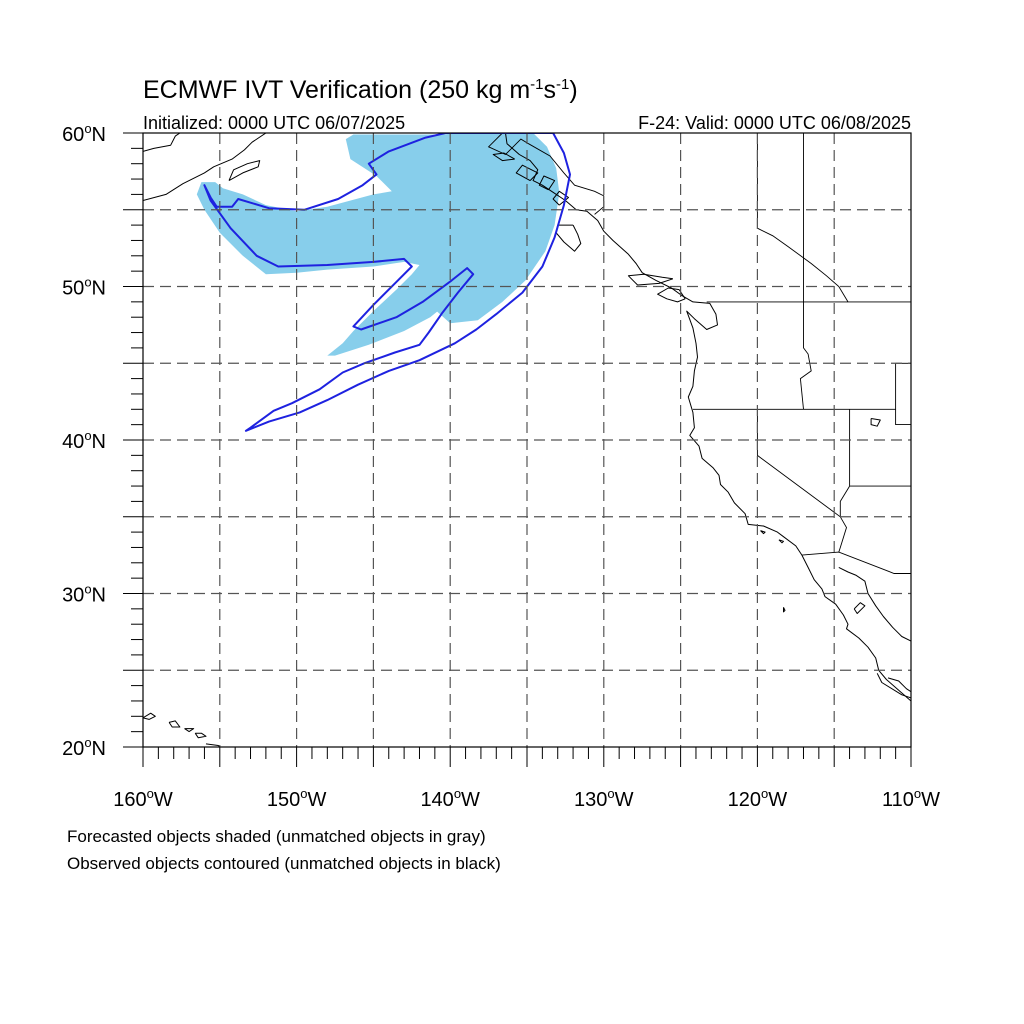 Image resolution: width=1024 pixels, height=1024 pixels. Describe the element at coordinates (774, 123) in the screenshot. I see `valid-label: F-24: Valid: 0000 UTC 06/08/2025` at that location.